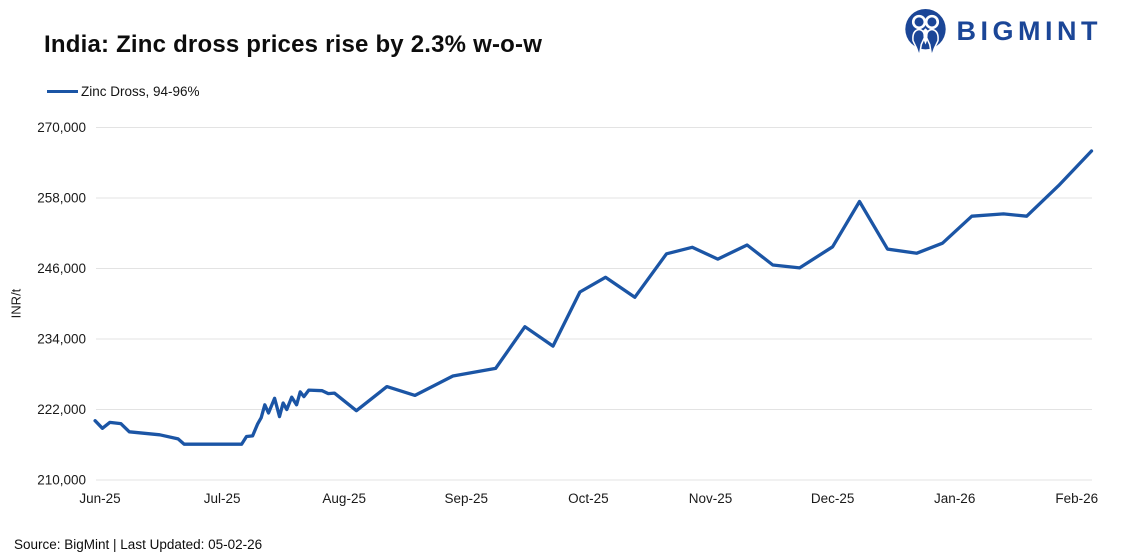  Describe the element at coordinates (222, 498) in the screenshot. I see `x-tick-label: Jul-25` at that location.